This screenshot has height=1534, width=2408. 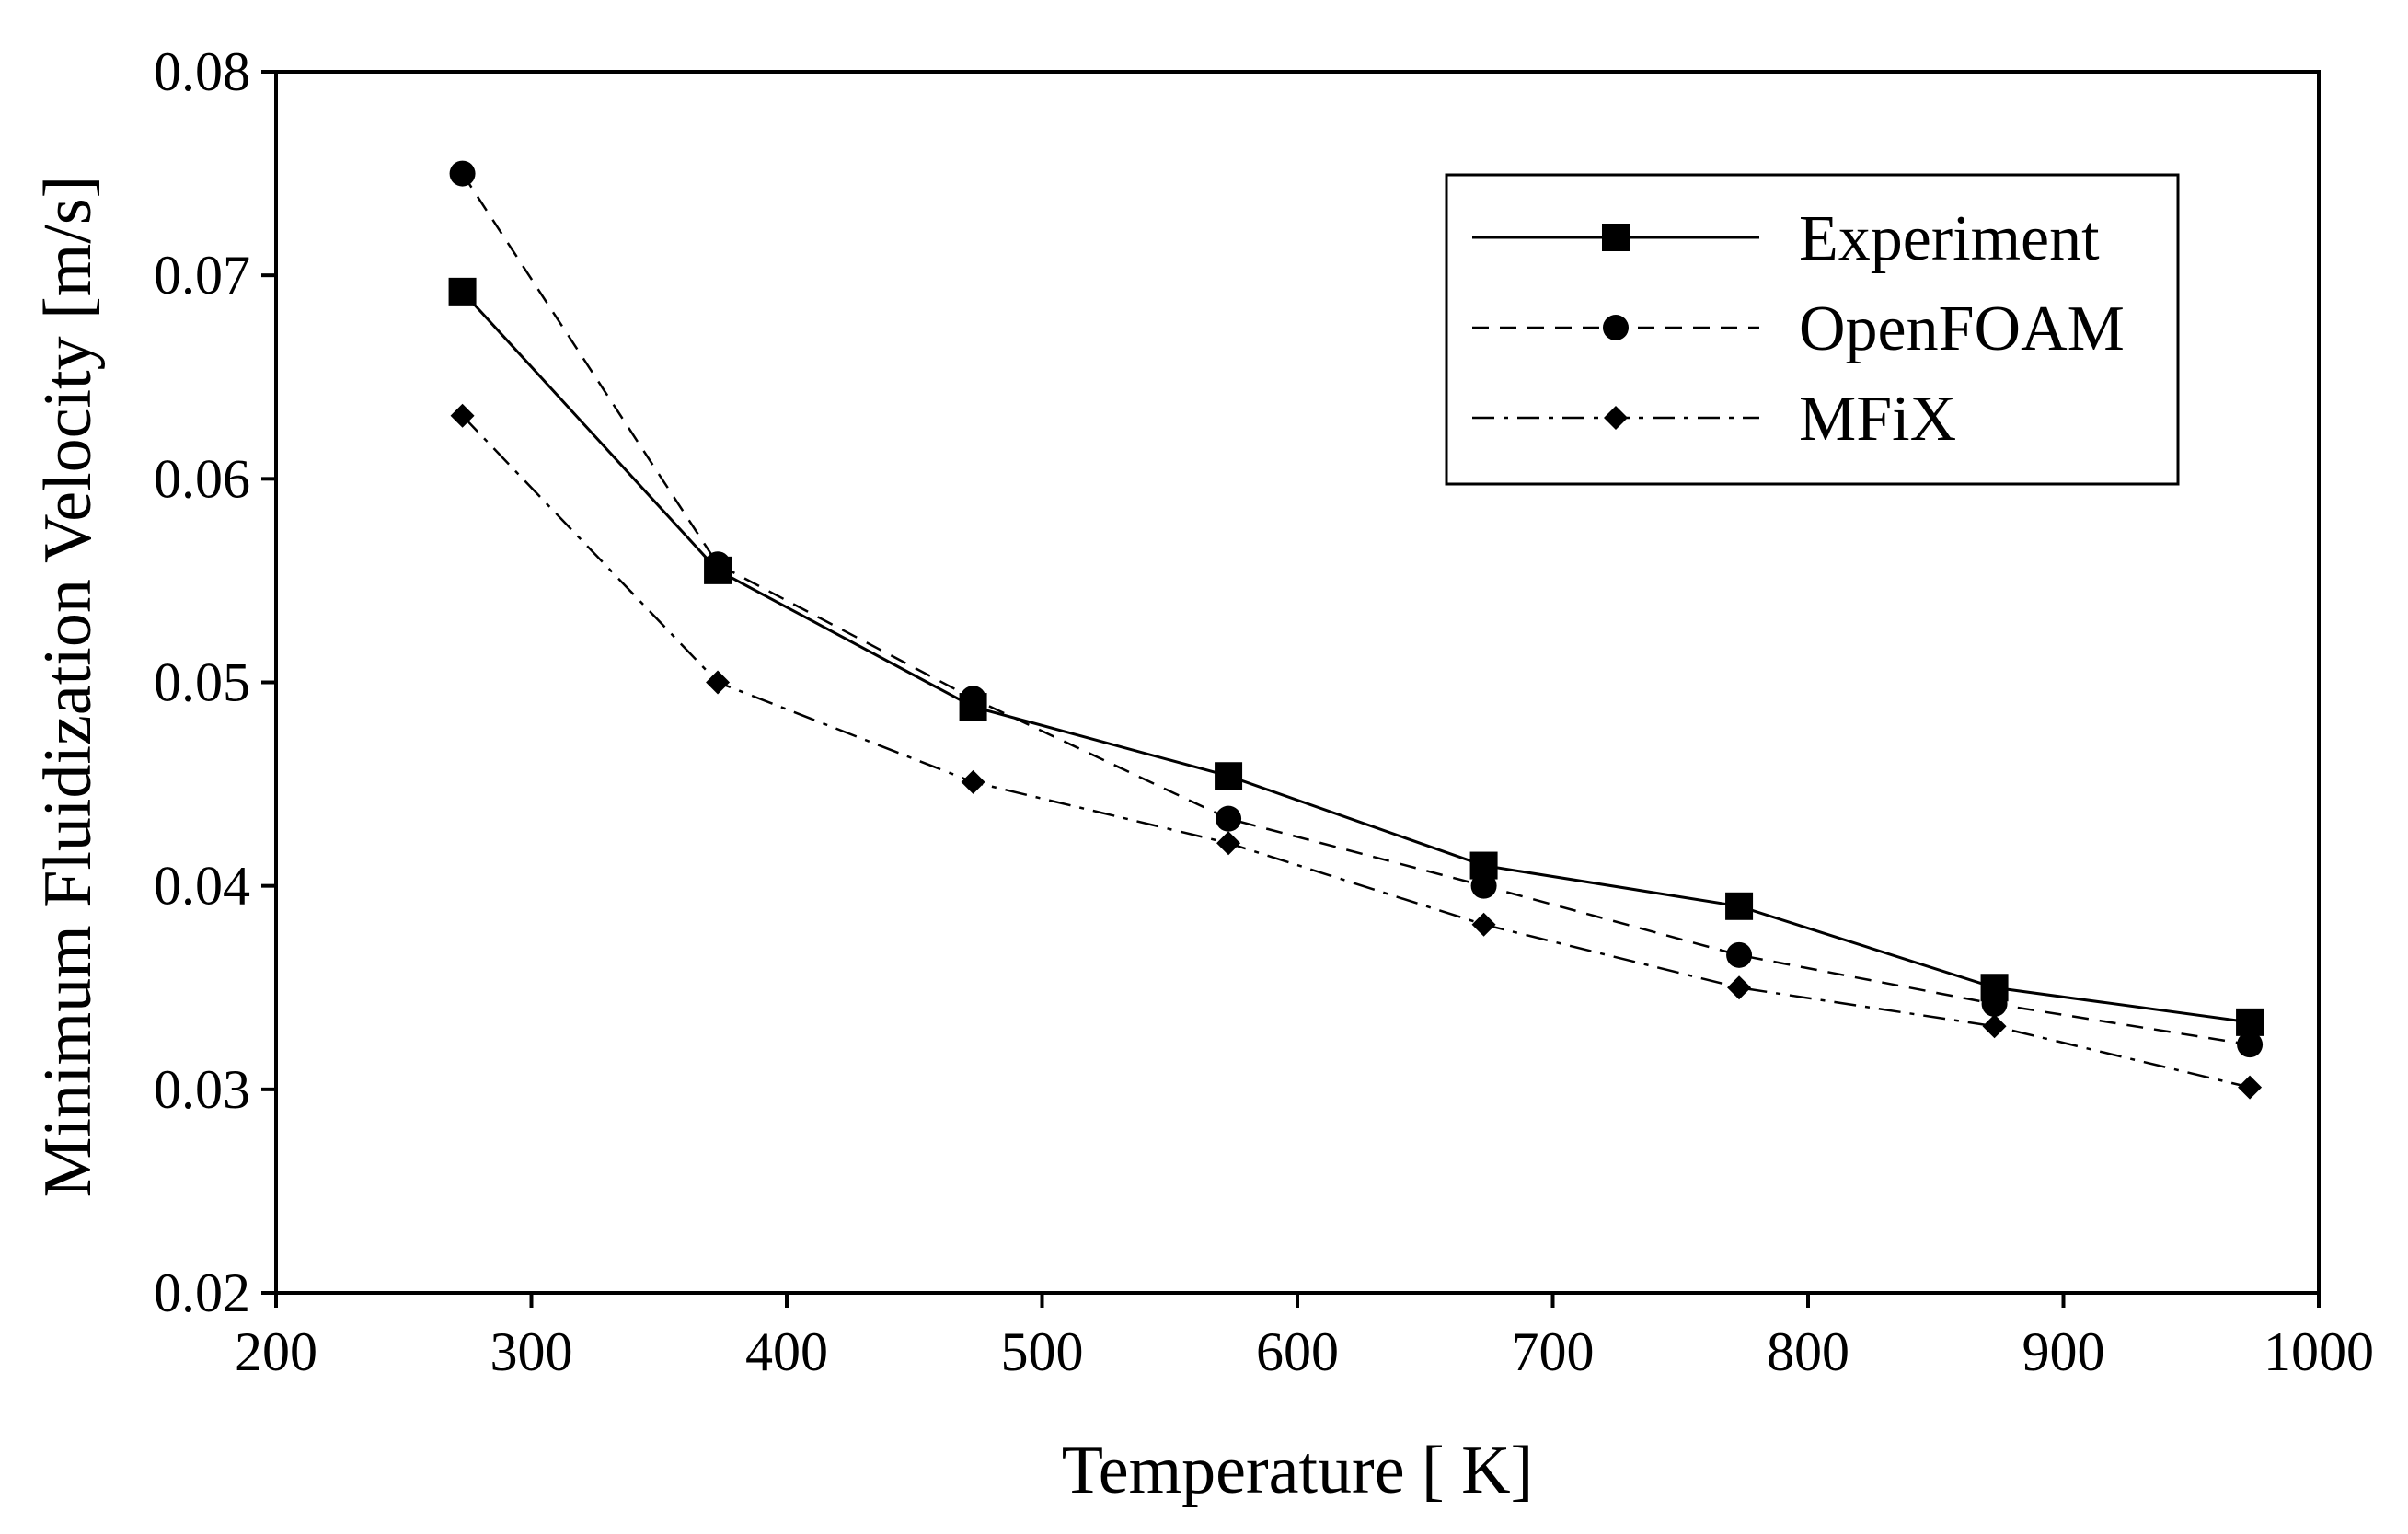 I want to click on y-tick-label: 0.05, so click(x=202, y=683).